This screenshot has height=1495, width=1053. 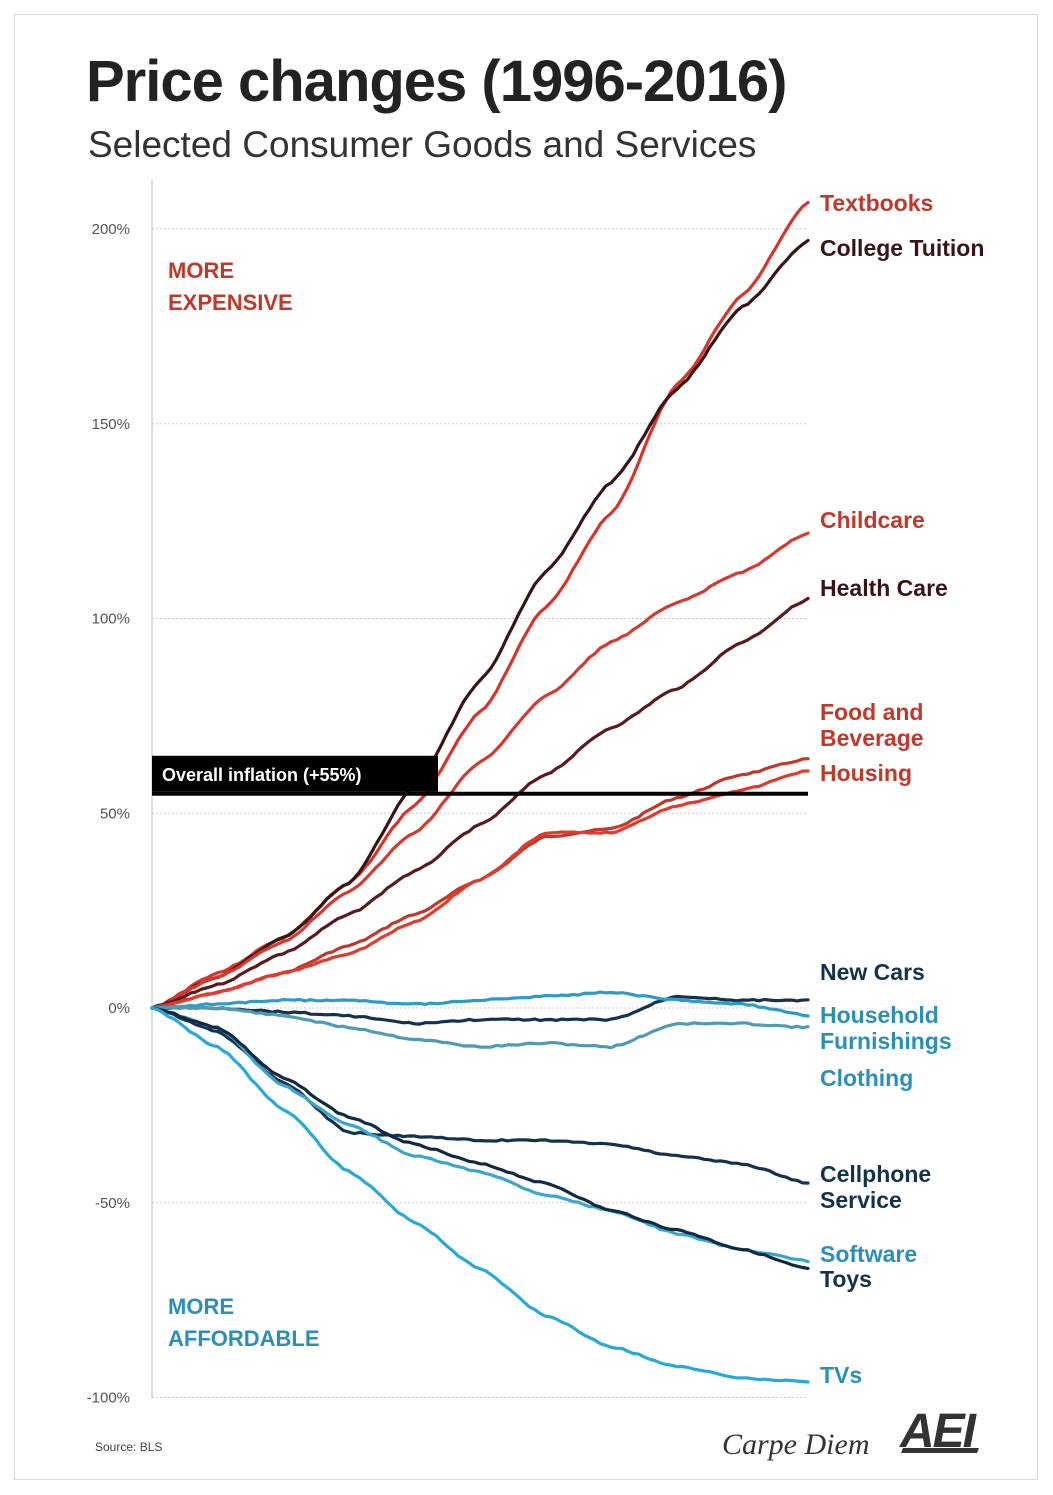 I want to click on series-end-label: Toys, so click(x=846, y=1279).